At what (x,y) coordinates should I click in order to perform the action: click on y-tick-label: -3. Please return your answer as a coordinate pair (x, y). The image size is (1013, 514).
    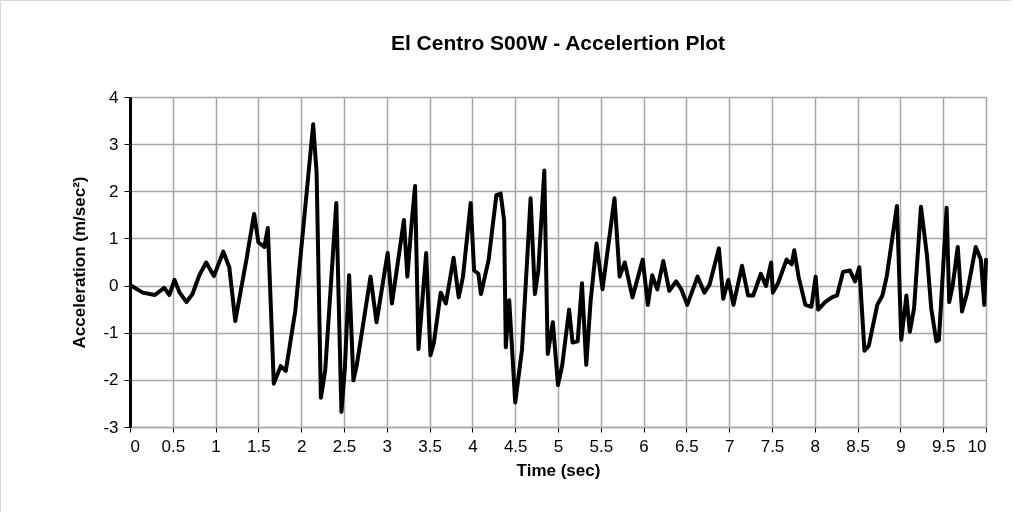
    Looking at the image, I should click on (111, 427).